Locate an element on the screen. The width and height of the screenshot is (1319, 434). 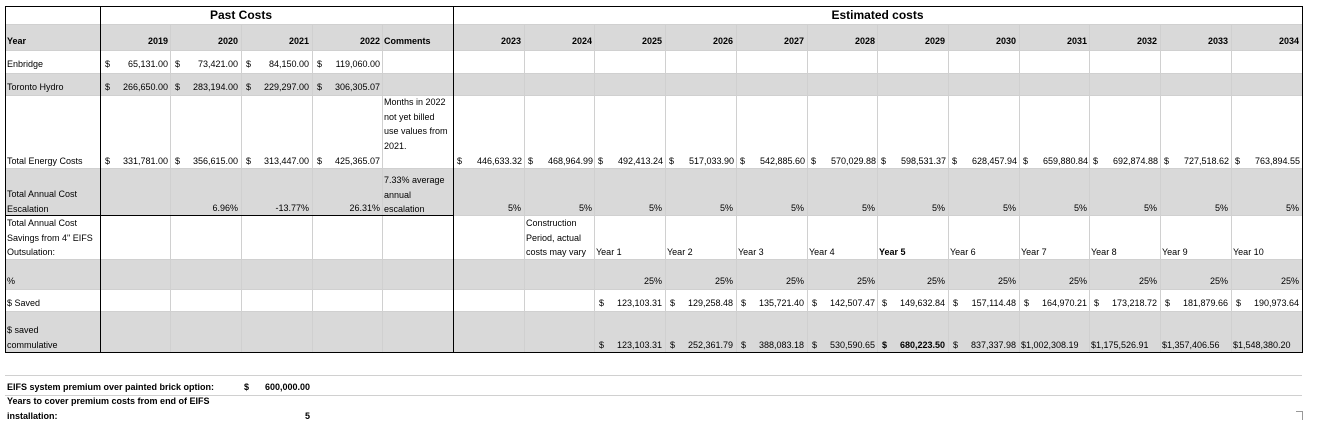
amount: 1,175,526.91 is located at coordinates (1122, 345).